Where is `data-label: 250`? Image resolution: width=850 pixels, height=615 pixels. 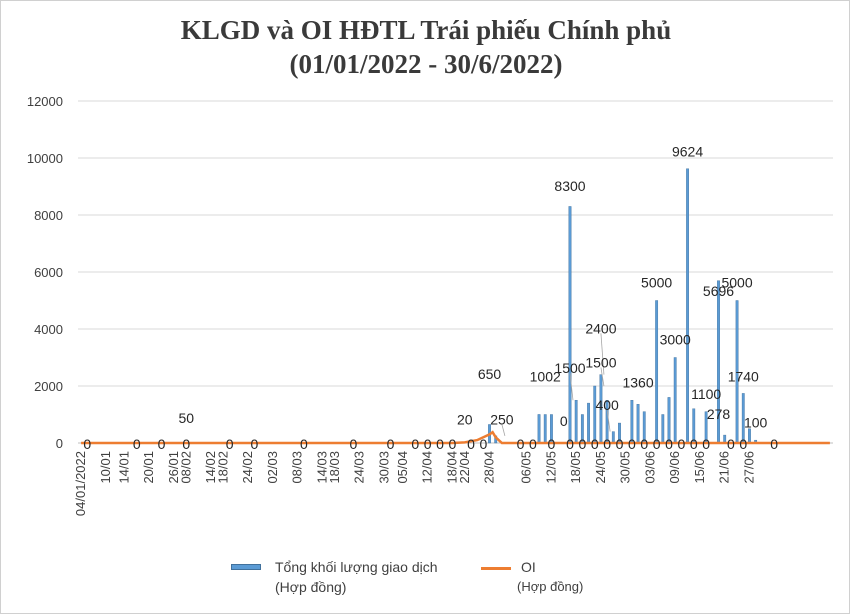 data-label: 250 is located at coordinates (502, 419).